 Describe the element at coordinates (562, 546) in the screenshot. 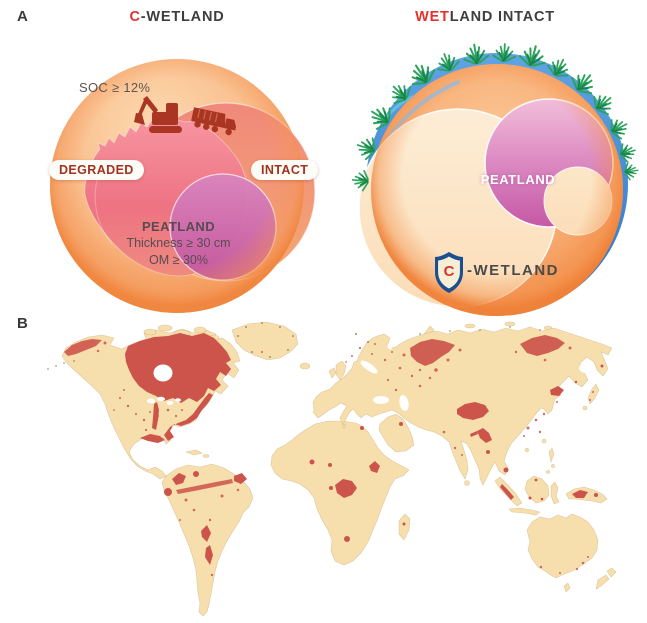

I see `map-australia` at that location.